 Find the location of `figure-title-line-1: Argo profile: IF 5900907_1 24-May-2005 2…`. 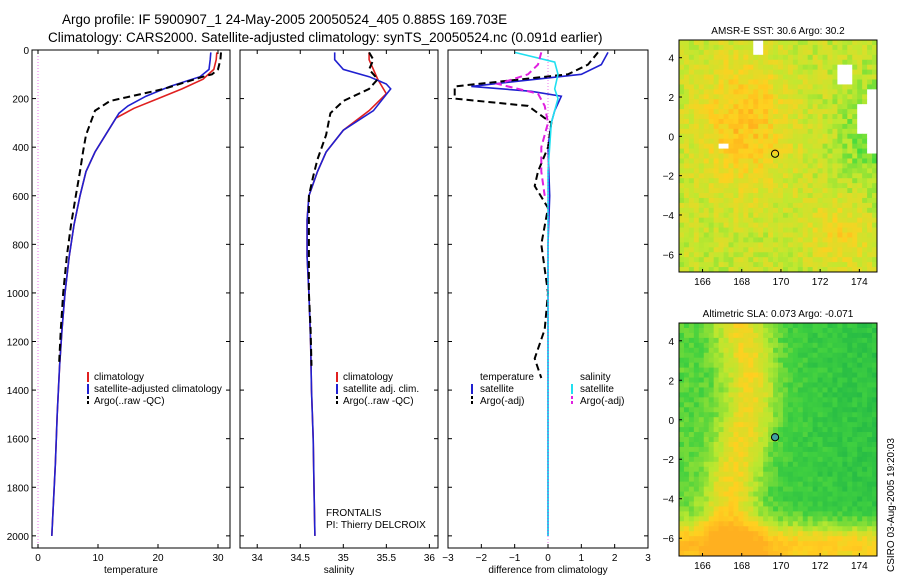

figure-title-line-1: Argo profile: IF 5900907_1 24-May-2005 2… is located at coordinates (285, 19).